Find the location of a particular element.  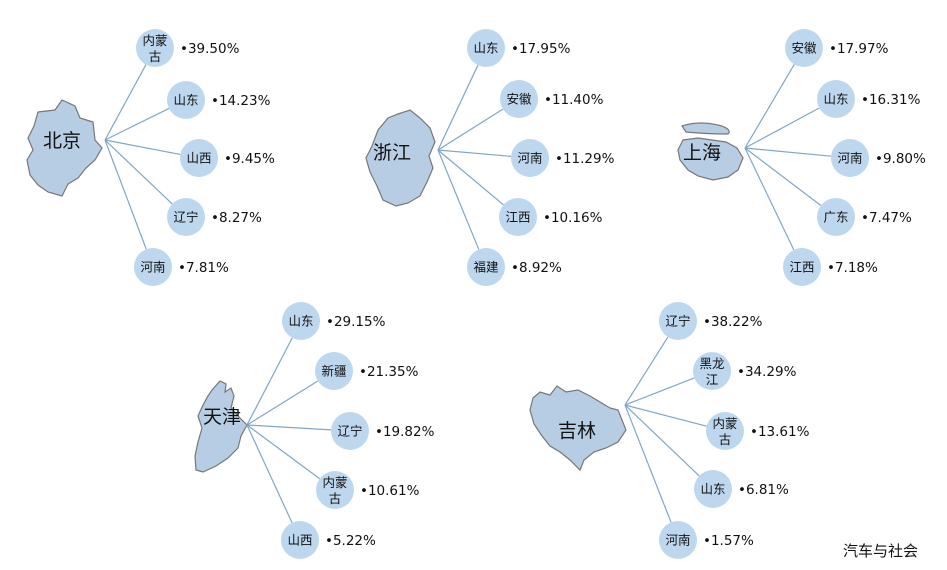

share-percentage: •7.18% is located at coordinates (852, 268).